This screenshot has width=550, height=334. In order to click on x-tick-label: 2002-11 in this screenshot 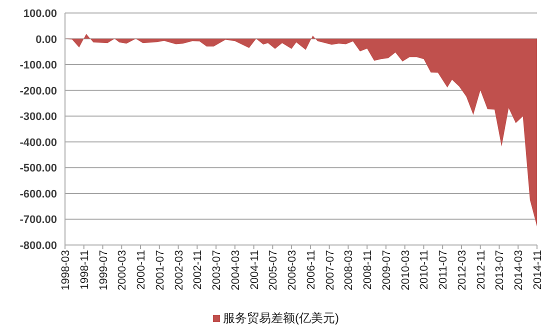, I will do `click(198, 270)`.